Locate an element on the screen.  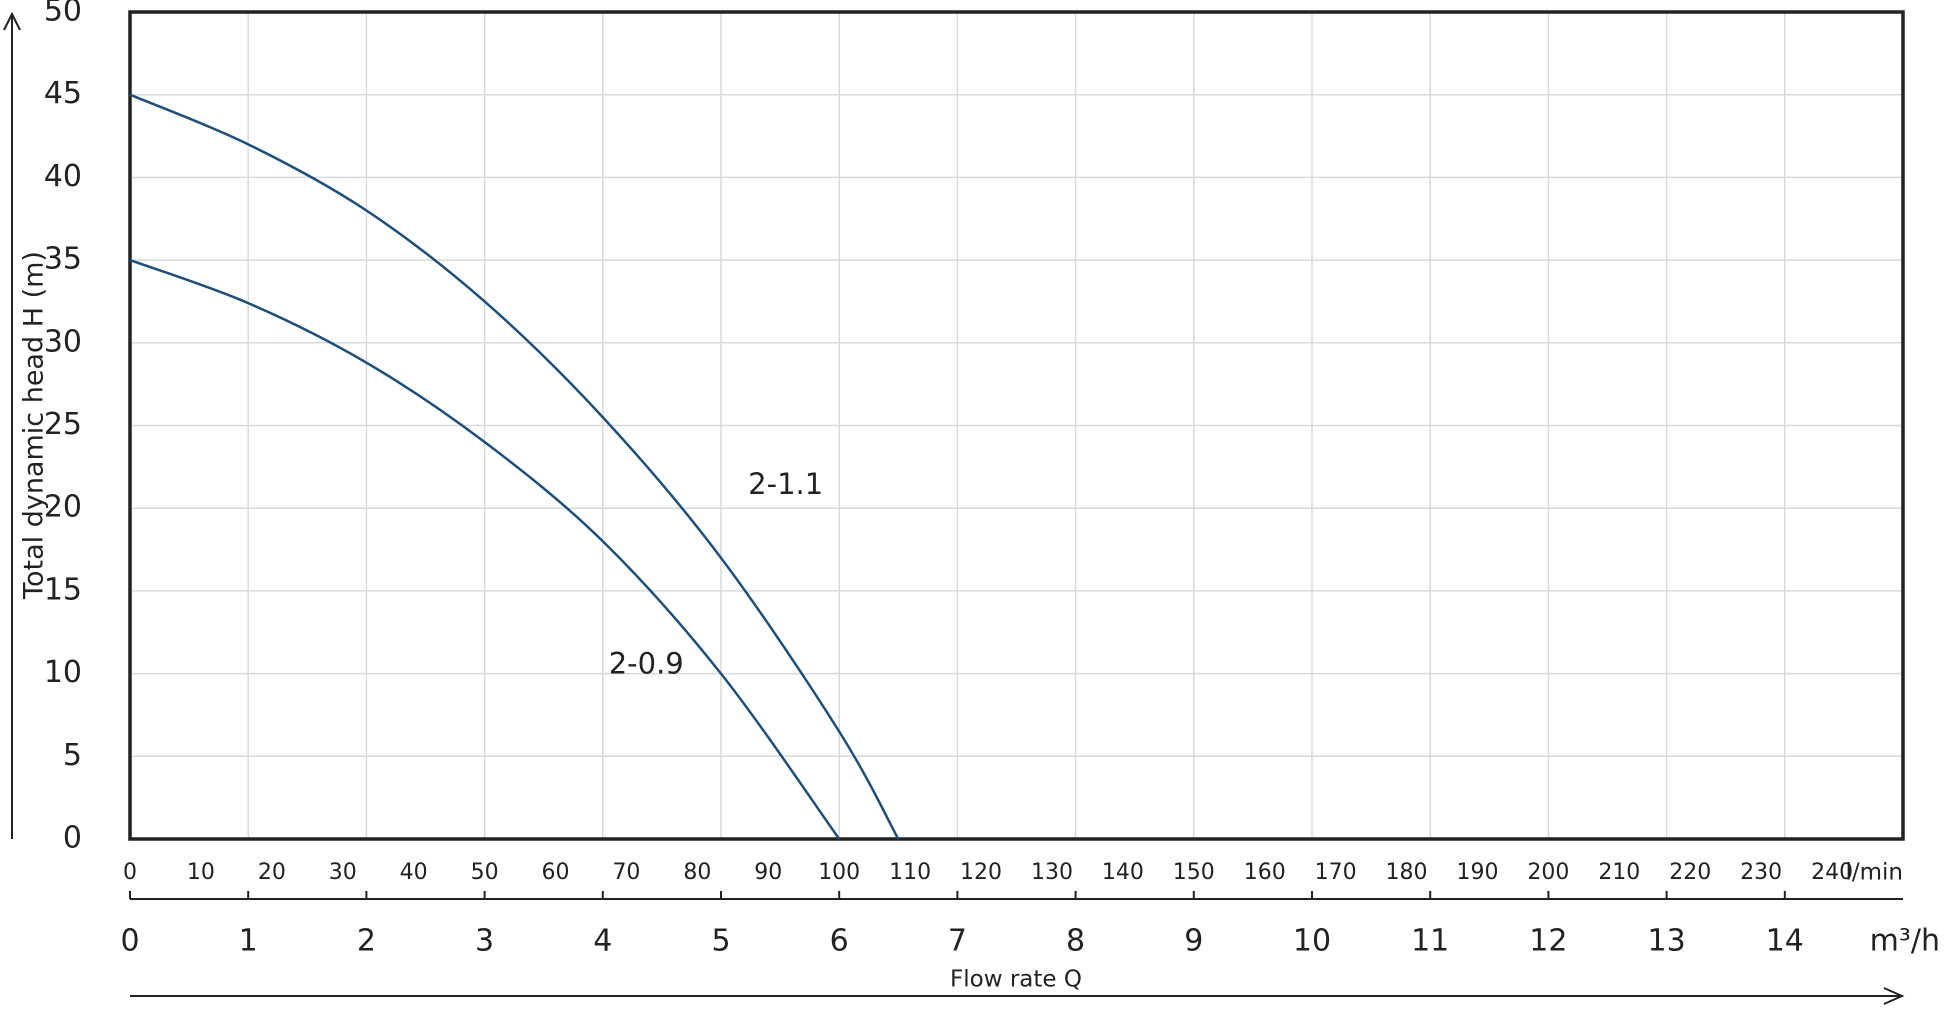
x2-unit: l/min is located at coordinates (1874, 873).